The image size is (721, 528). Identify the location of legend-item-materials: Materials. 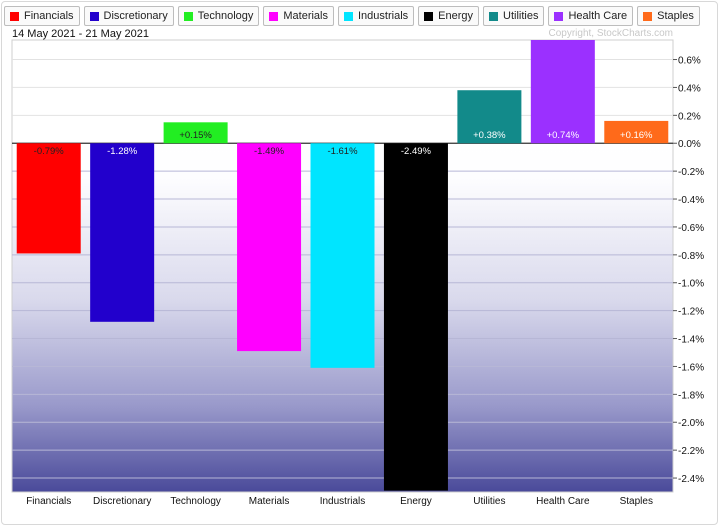
(298, 16).